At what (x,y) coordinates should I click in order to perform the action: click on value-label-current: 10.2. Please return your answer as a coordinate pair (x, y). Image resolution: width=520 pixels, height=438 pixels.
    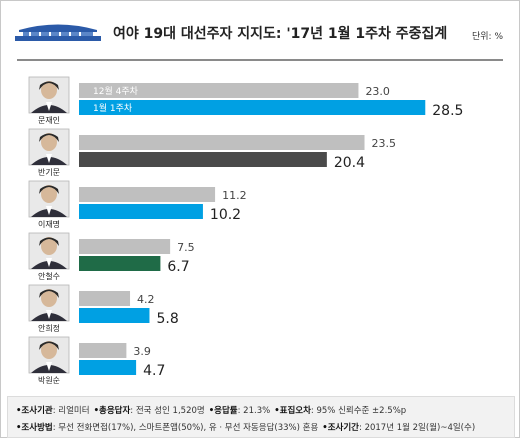
    Looking at the image, I should click on (225, 215).